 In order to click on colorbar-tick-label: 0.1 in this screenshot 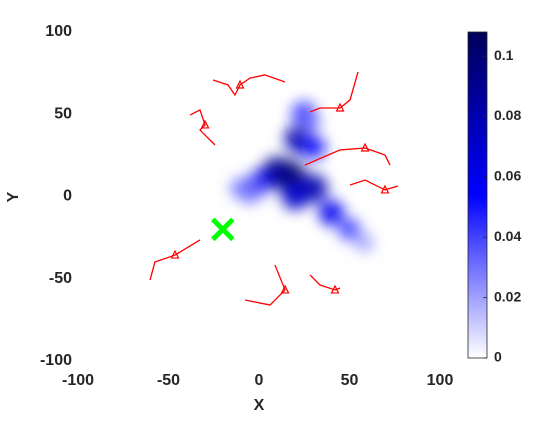, I will do `click(504, 55)`.